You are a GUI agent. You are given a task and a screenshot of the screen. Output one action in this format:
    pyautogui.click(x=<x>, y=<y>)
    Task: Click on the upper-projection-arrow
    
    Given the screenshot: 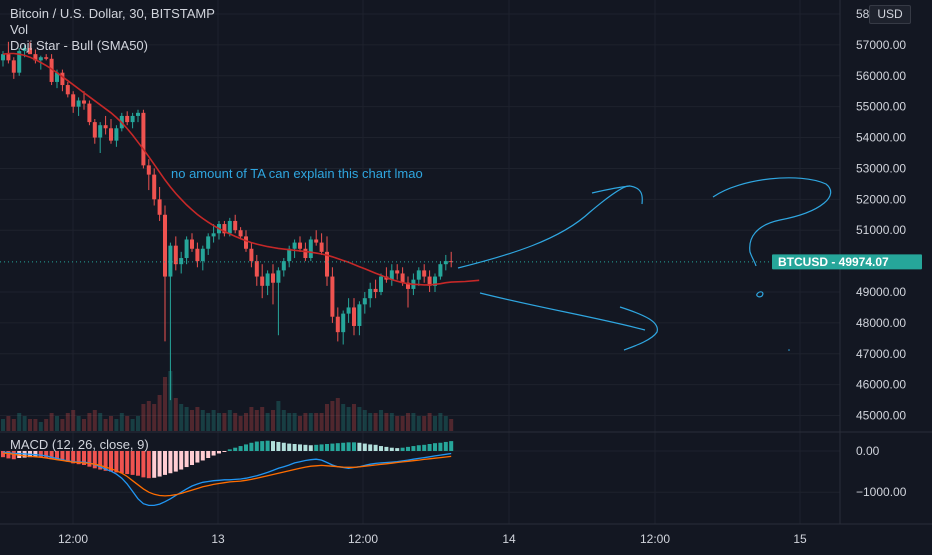 What is the action you would take?
    pyautogui.click(x=550, y=227)
    